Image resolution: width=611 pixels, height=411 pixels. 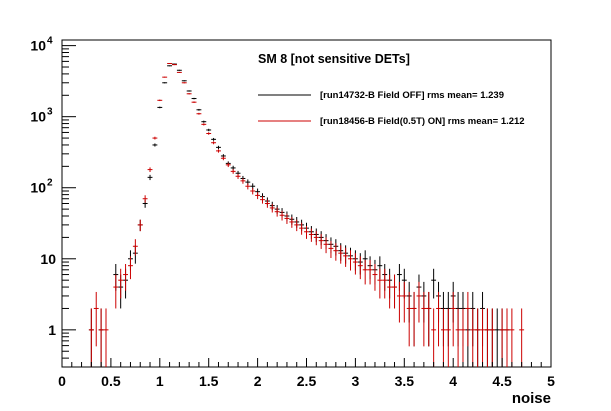 I want to click on y-tick-label: 1, so click(x=52, y=330).